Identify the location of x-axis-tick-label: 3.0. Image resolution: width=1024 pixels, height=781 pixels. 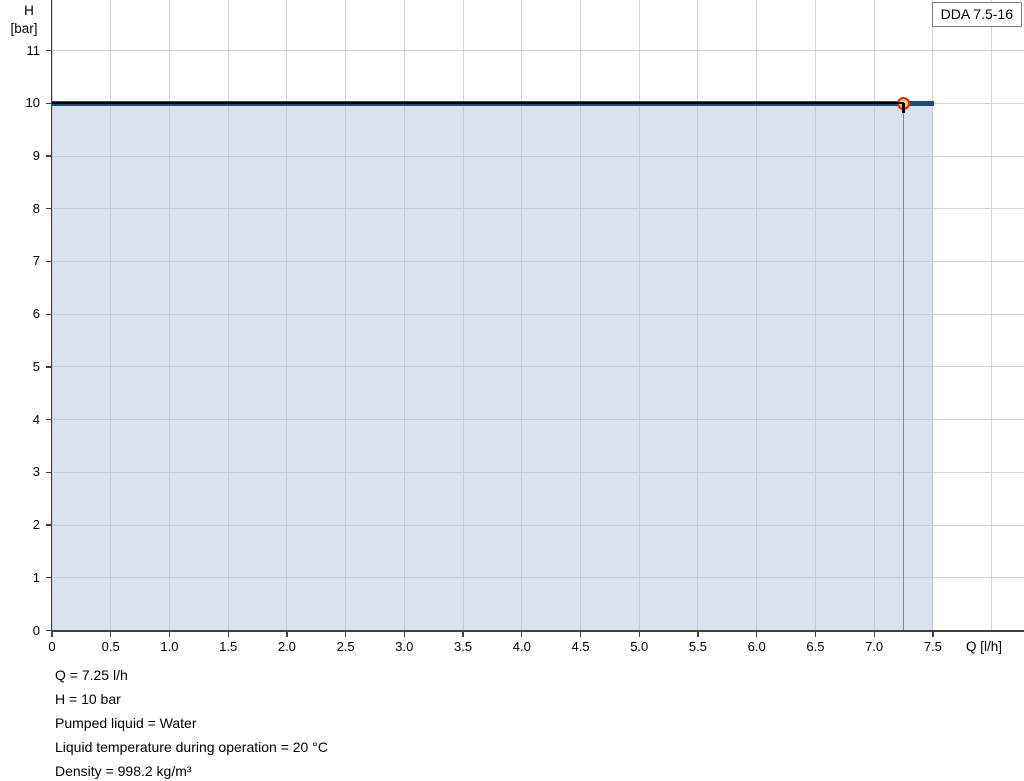
(404, 646).